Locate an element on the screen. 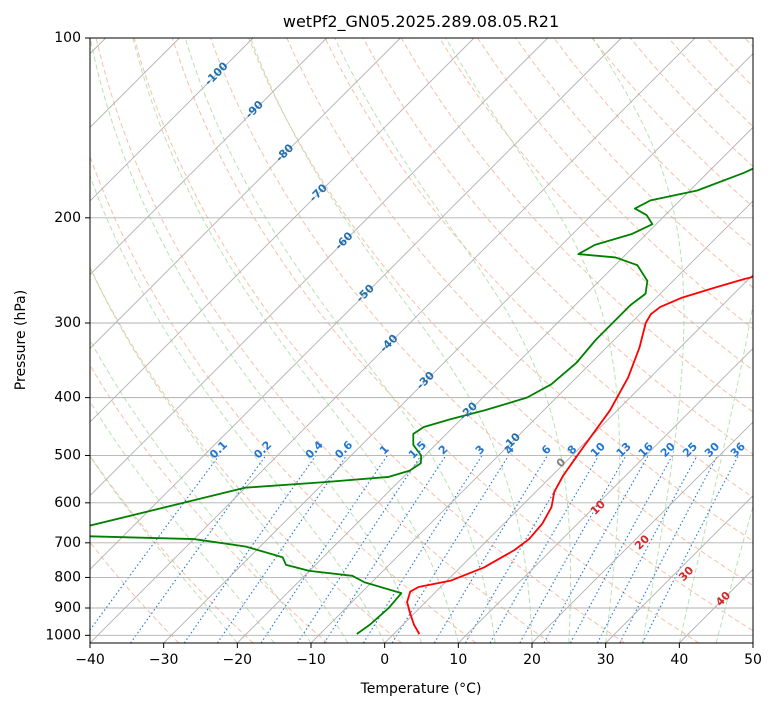 This screenshot has width=775, height=708. x-tick-label: −40 is located at coordinates (90, 660).